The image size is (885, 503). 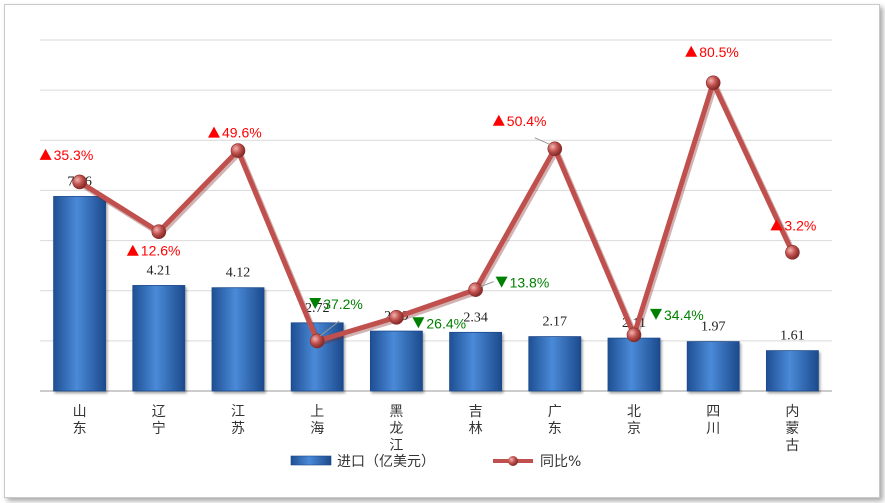 I want to click on category-label: 山东, so click(x=80, y=420).